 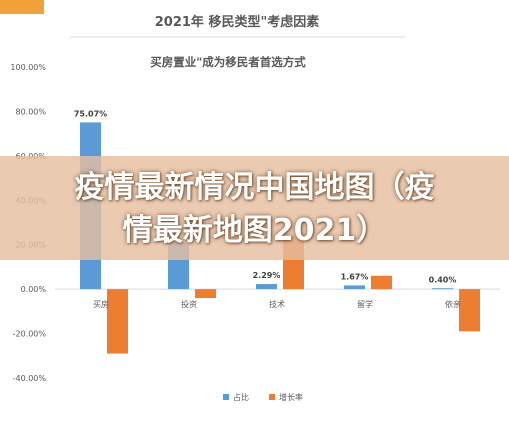 I want to click on x-category-label: 依亲, so click(x=453, y=304).